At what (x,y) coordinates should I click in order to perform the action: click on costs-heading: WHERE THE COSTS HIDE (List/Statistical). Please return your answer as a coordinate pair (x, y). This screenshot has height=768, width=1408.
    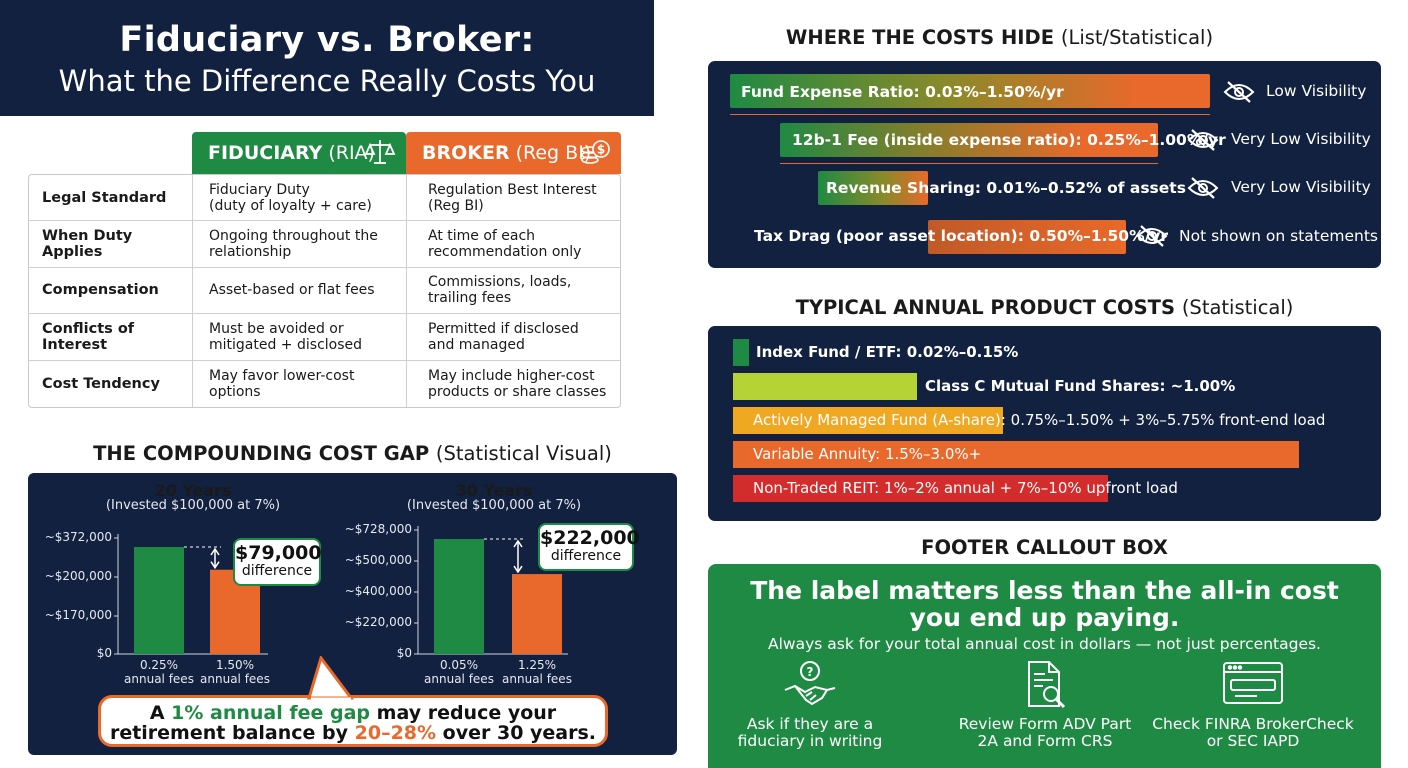
    Looking at the image, I should click on (999, 37).